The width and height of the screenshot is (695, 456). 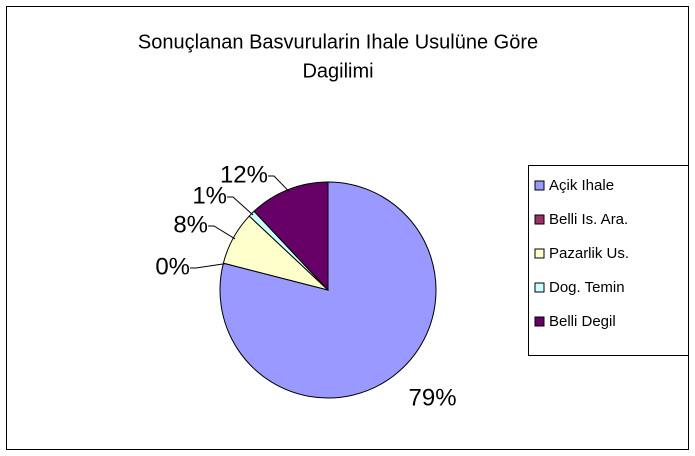 I want to click on data-label: 0%, so click(x=172, y=266).